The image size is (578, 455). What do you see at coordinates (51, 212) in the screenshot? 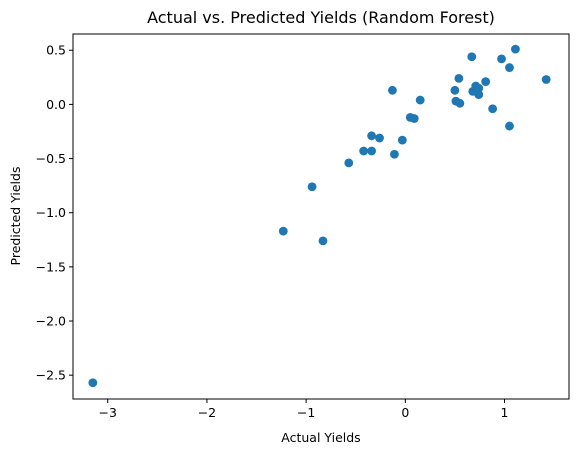
I see `y-tick-label: −1.0` at bounding box center [51, 212].